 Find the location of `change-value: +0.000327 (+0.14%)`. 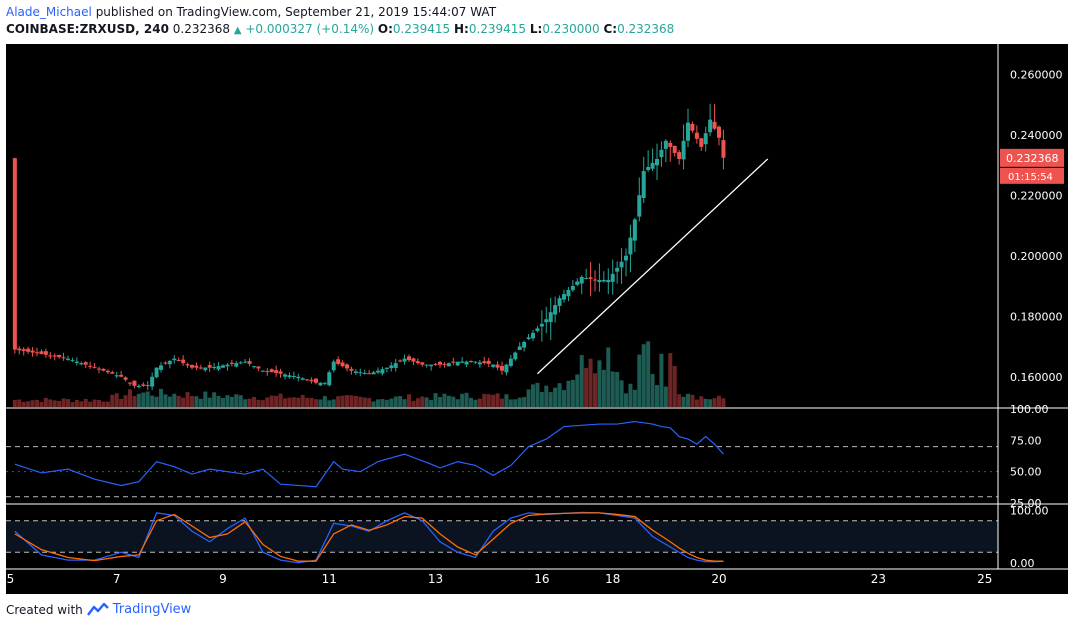

change-value: +0.000327 (+0.14%) is located at coordinates (310, 29).